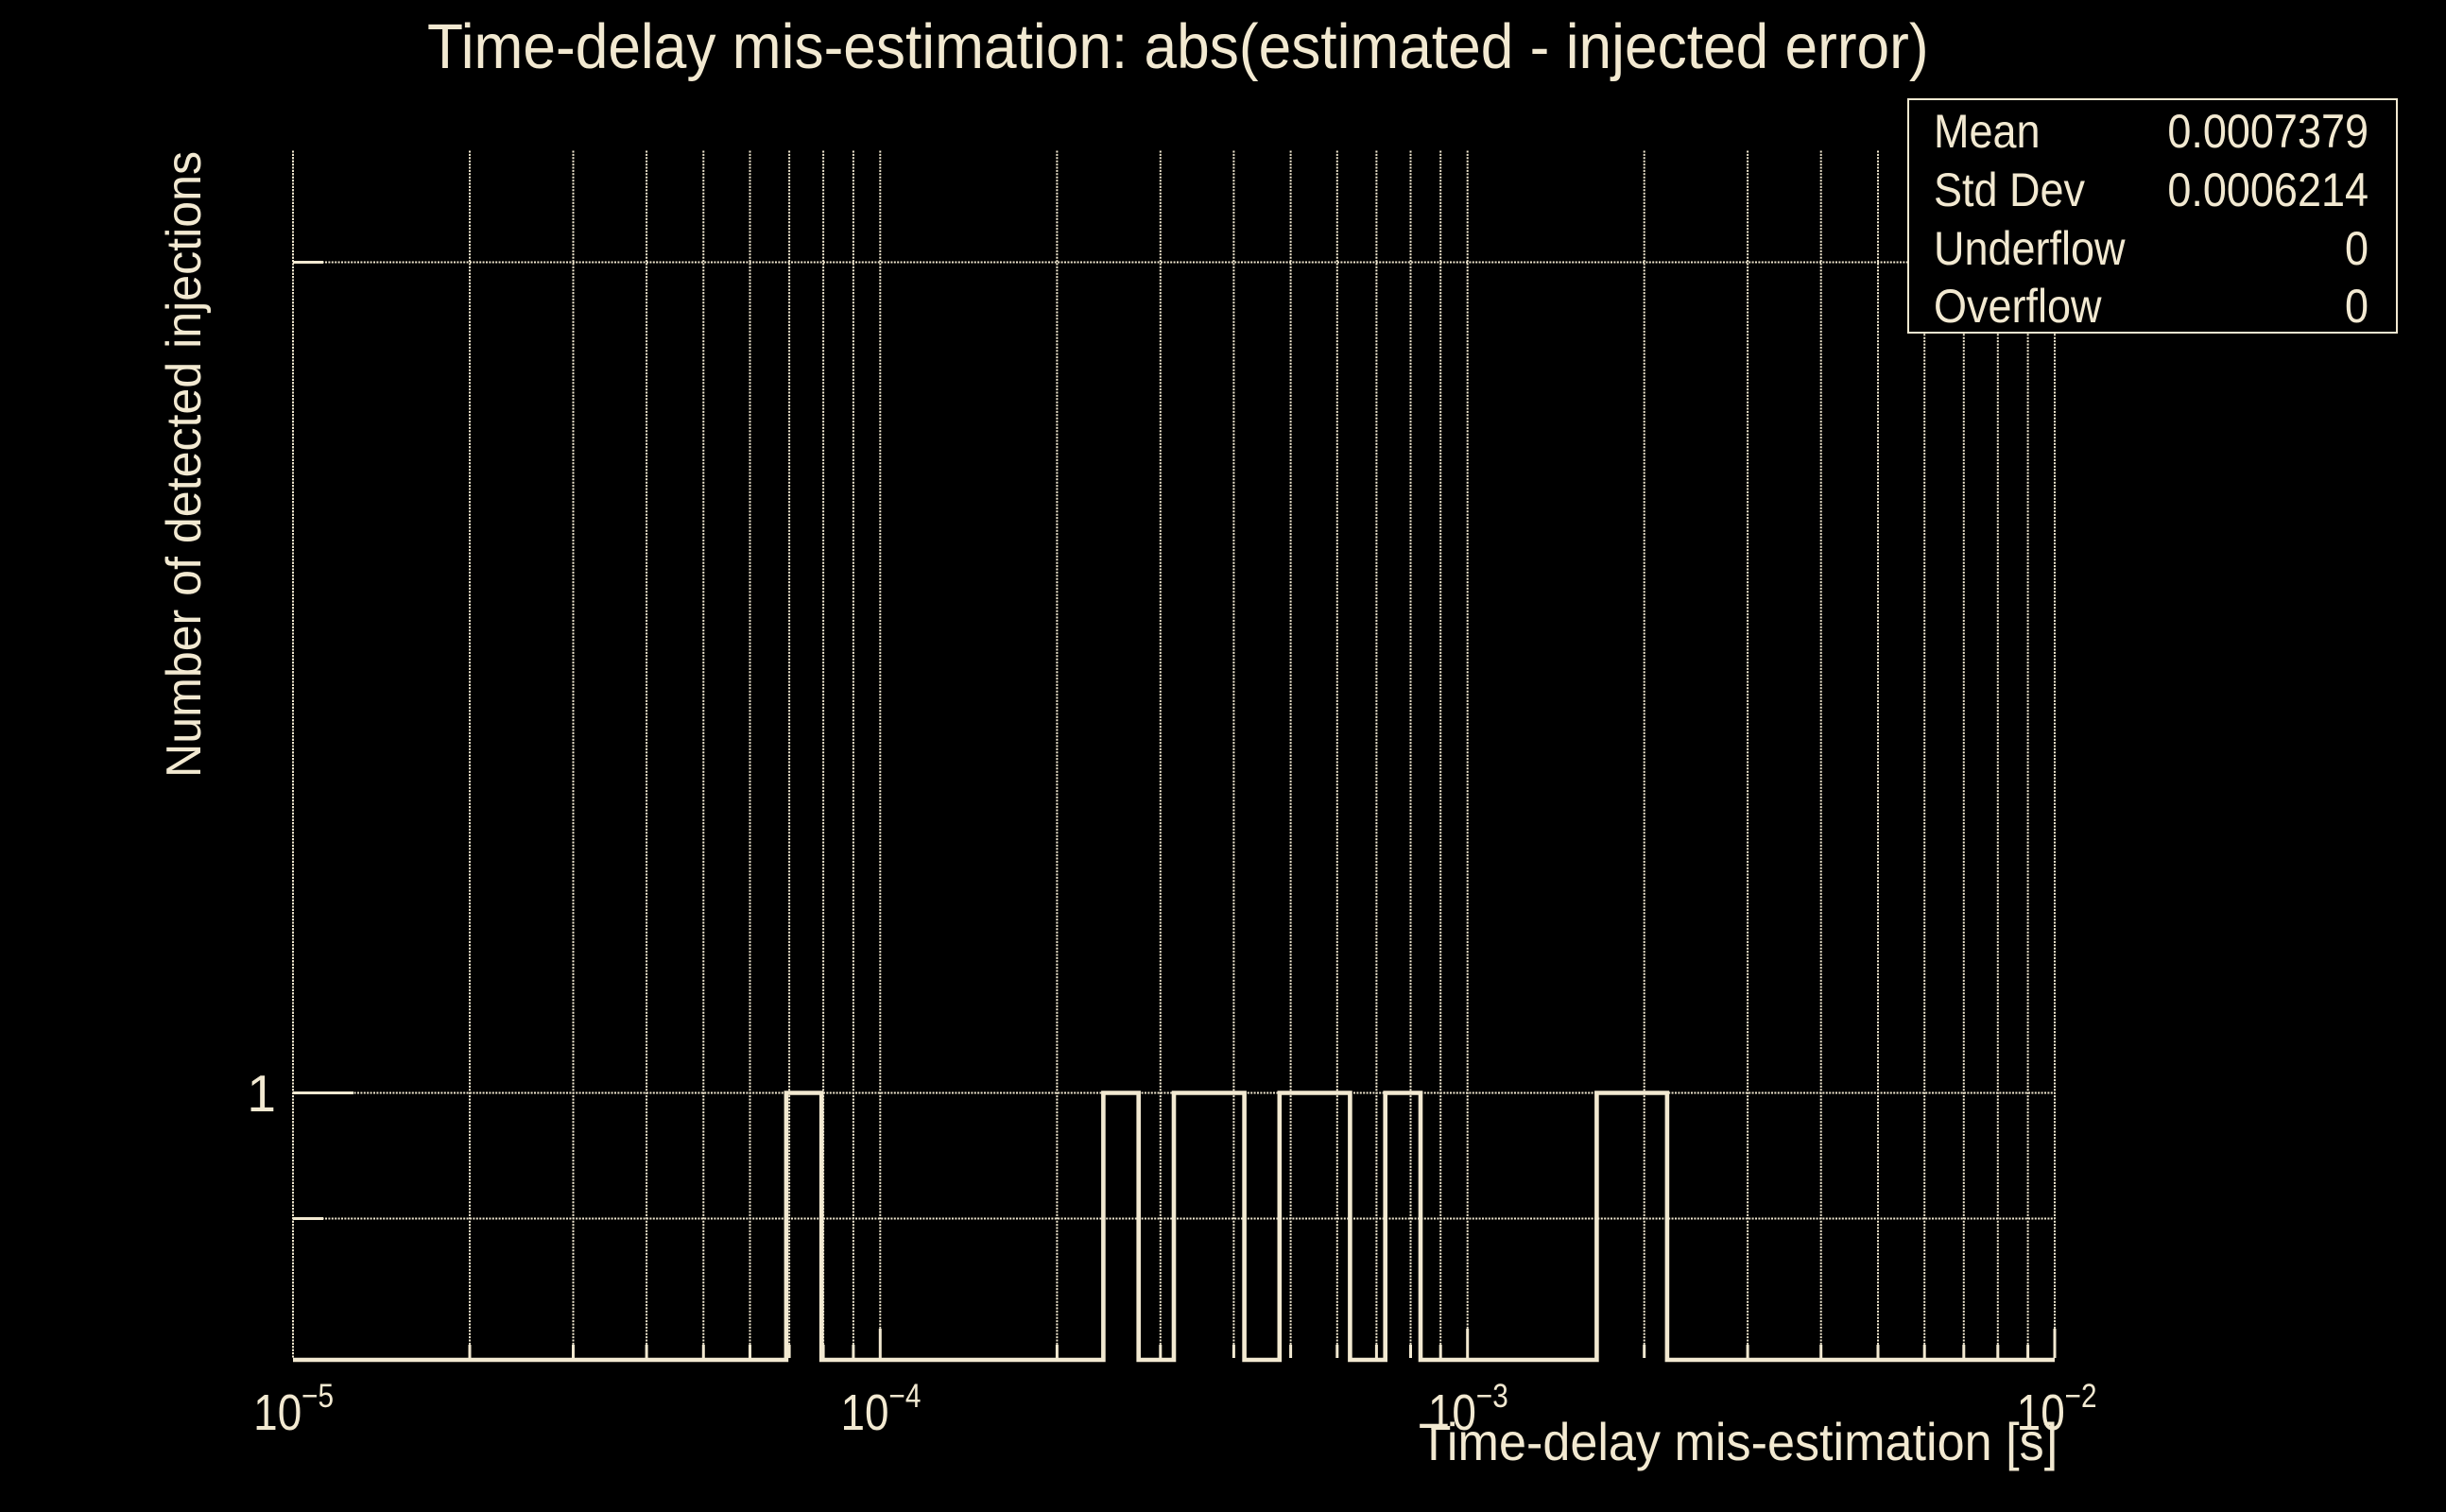 The width and height of the screenshot is (2446, 1512). Describe the element at coordinates (1738, 1442) in the screenshot. I see `svg-text: Time-delay mis-estimation [s]` at that location.